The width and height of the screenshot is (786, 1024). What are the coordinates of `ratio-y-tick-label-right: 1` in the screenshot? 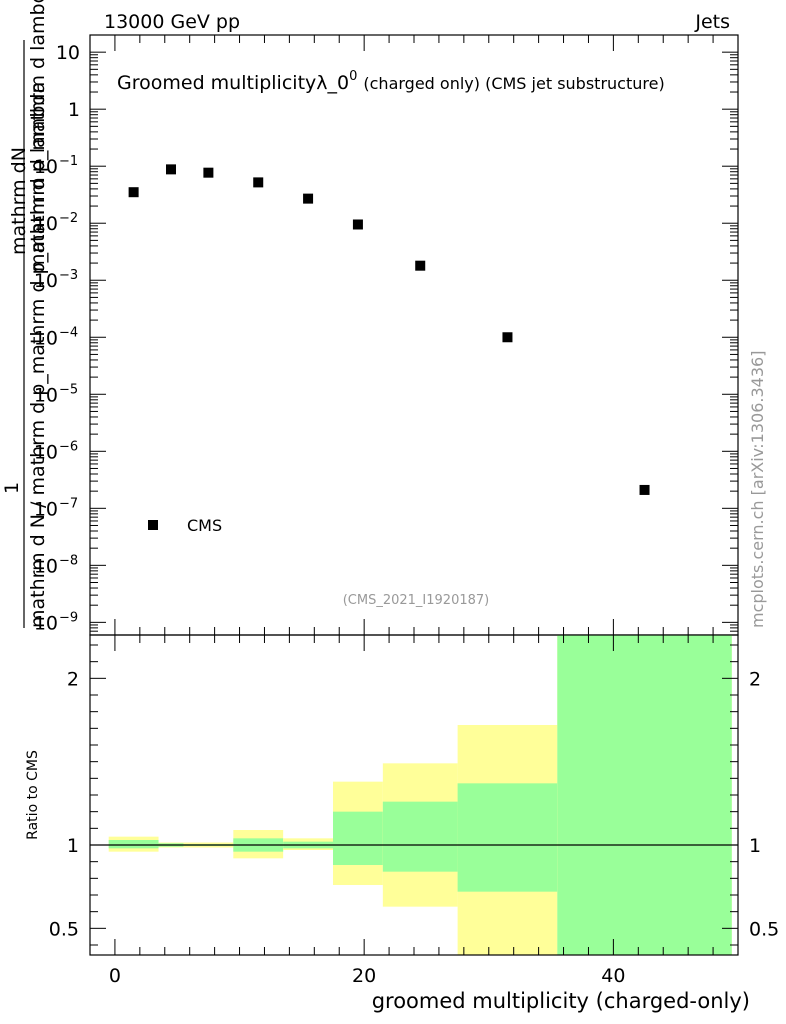 It's located at (755, 846).